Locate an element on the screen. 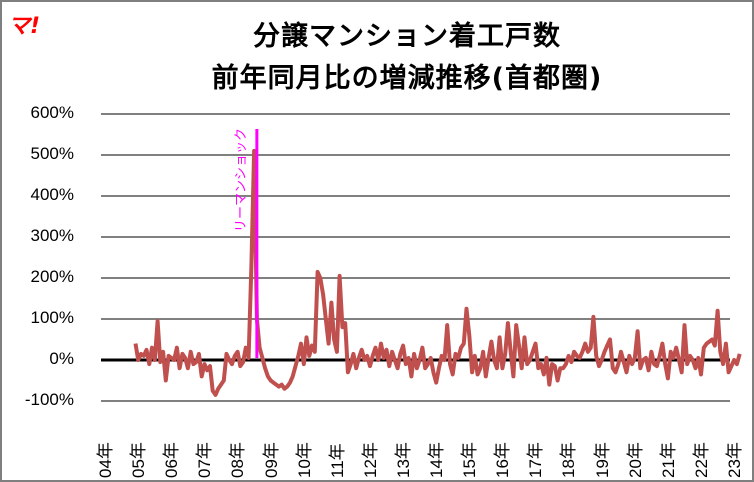 This screenshot has width=754, height=482. y-tick-label: -100% is located at coordinates (49, 399).